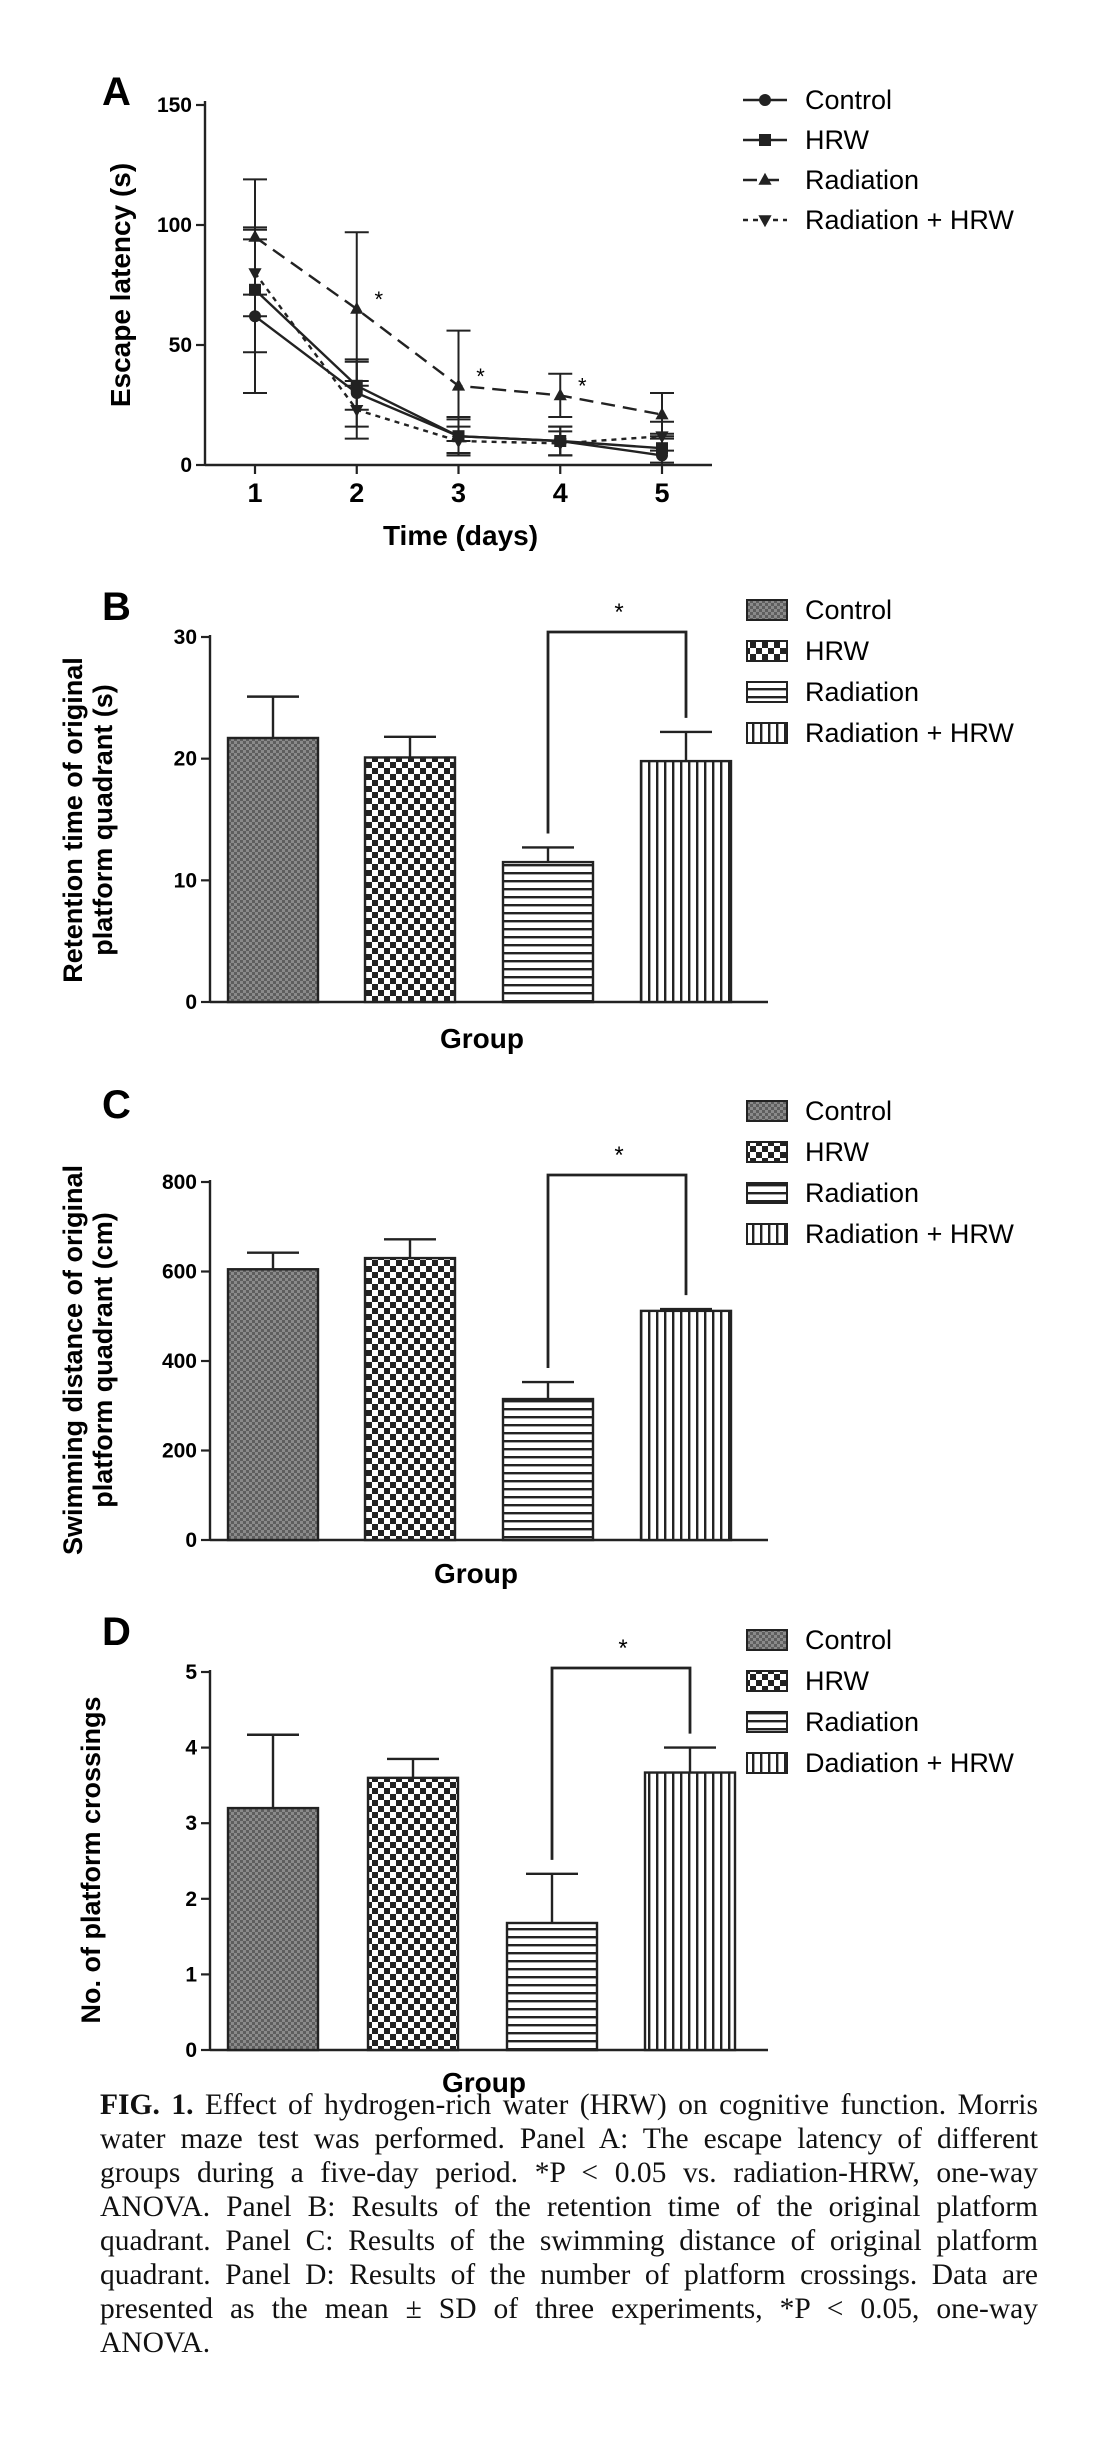  Describe the element at coordinates (460, 535) in the screenshot. I see `x-axis-title: Time (days)` at that location.